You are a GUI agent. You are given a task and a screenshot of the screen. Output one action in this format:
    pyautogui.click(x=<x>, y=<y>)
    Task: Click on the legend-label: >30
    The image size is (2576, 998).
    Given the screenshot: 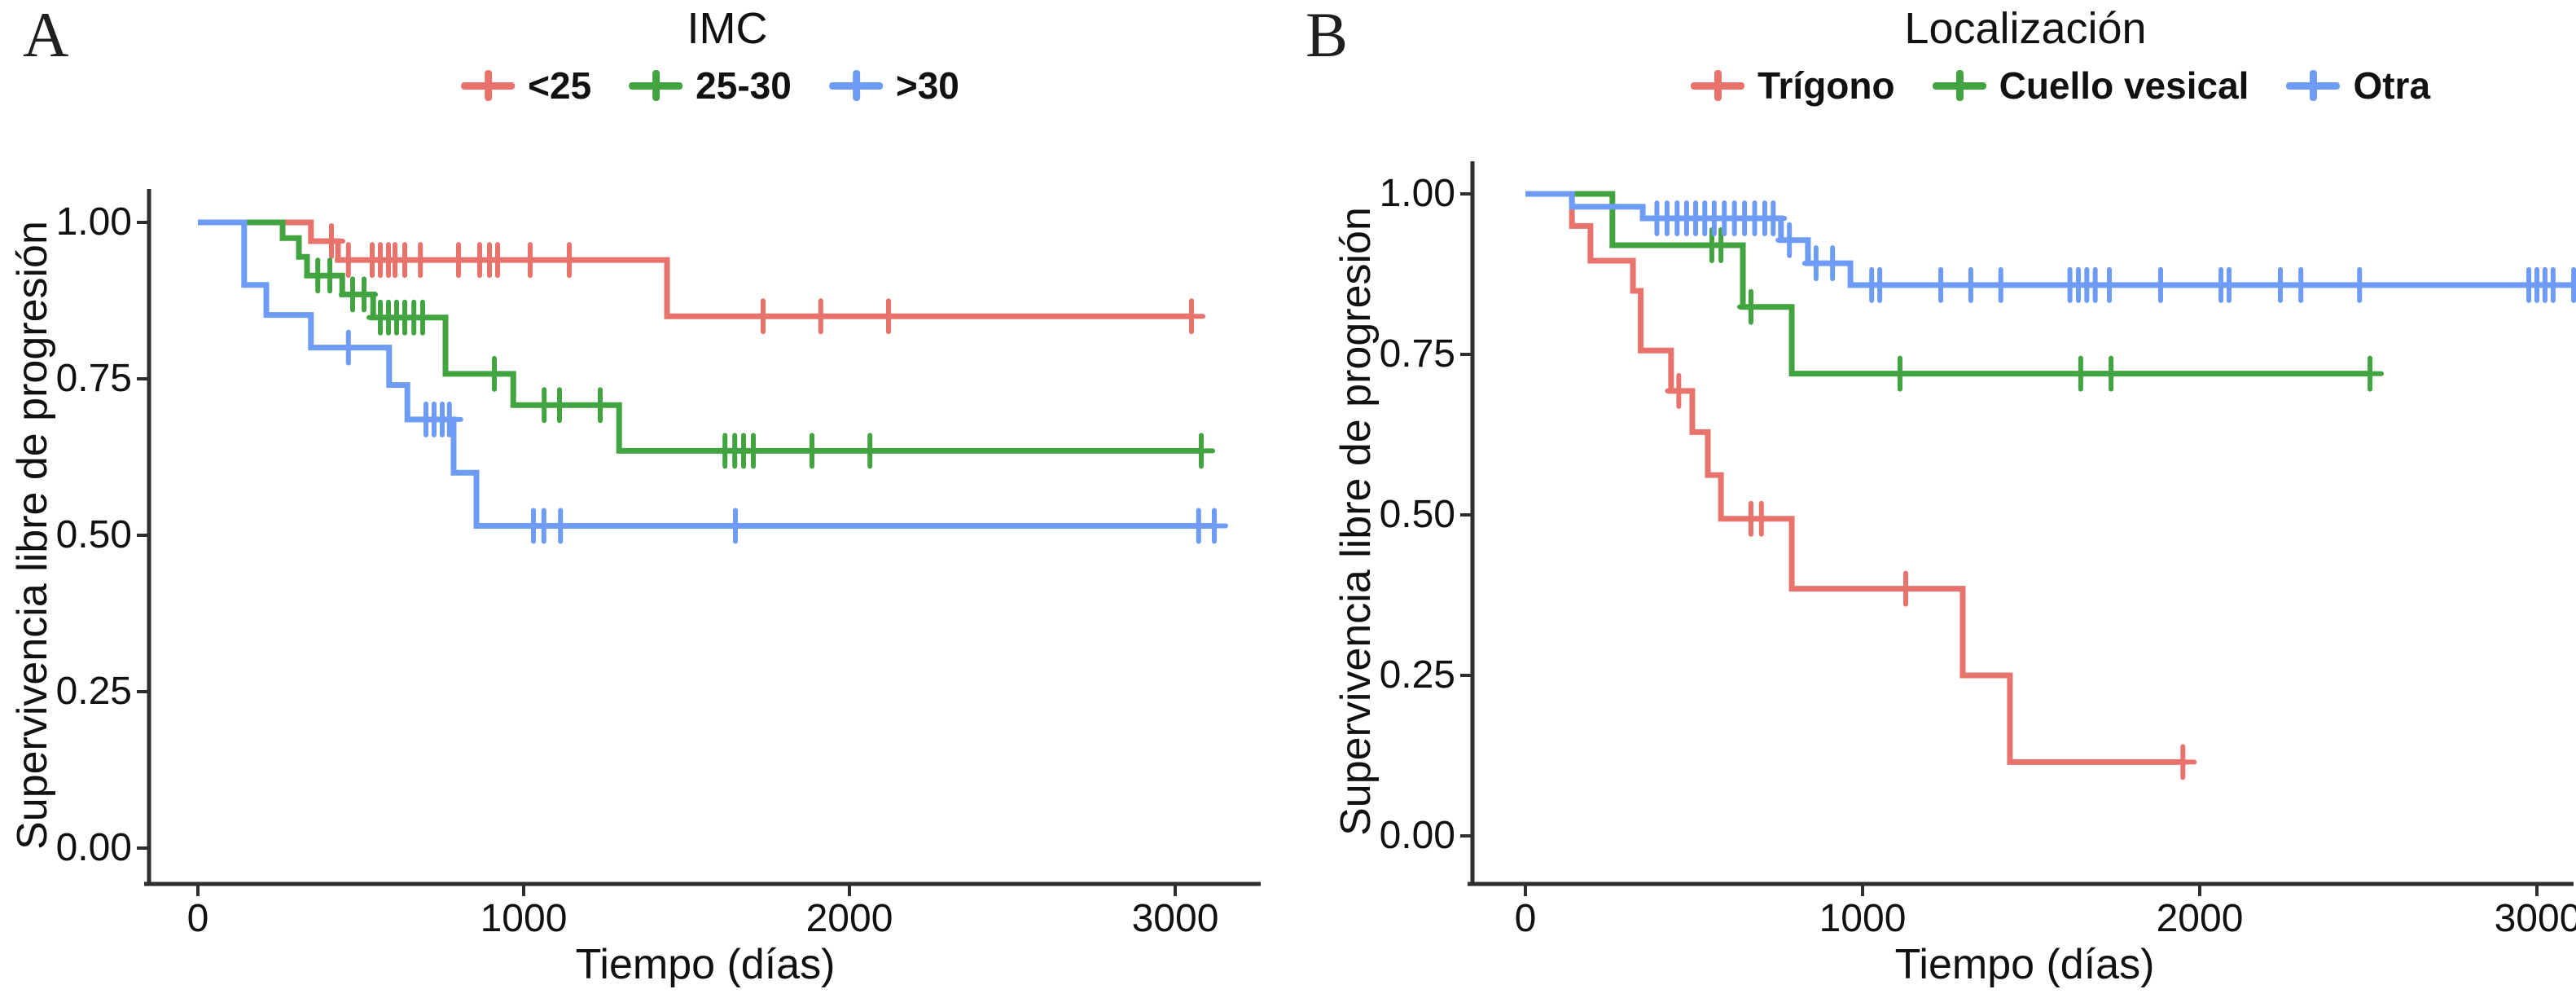 What is the action you would take?
    pyautogui.click(x=927, y=85)
    